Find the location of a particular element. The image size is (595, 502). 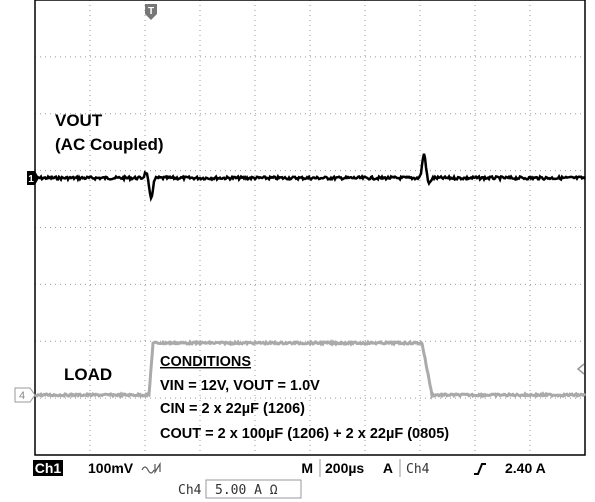

ch4-marker-bg is located at coordinates (25, 395).